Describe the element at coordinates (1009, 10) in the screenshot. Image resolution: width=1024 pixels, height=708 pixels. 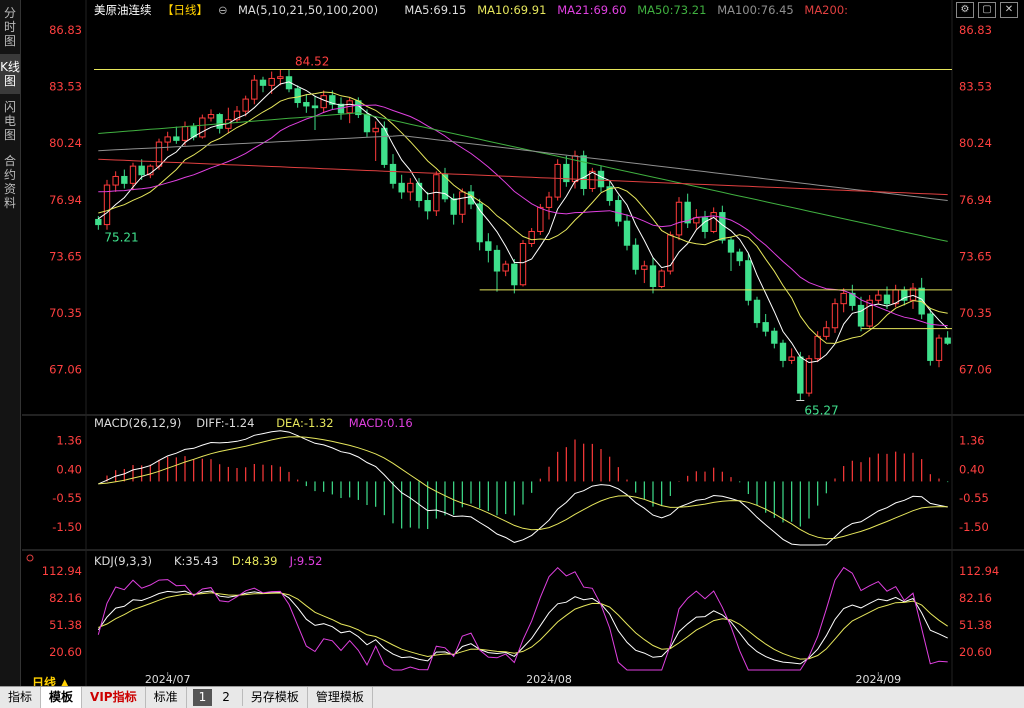
I see `close-icon: ✕` at that location.